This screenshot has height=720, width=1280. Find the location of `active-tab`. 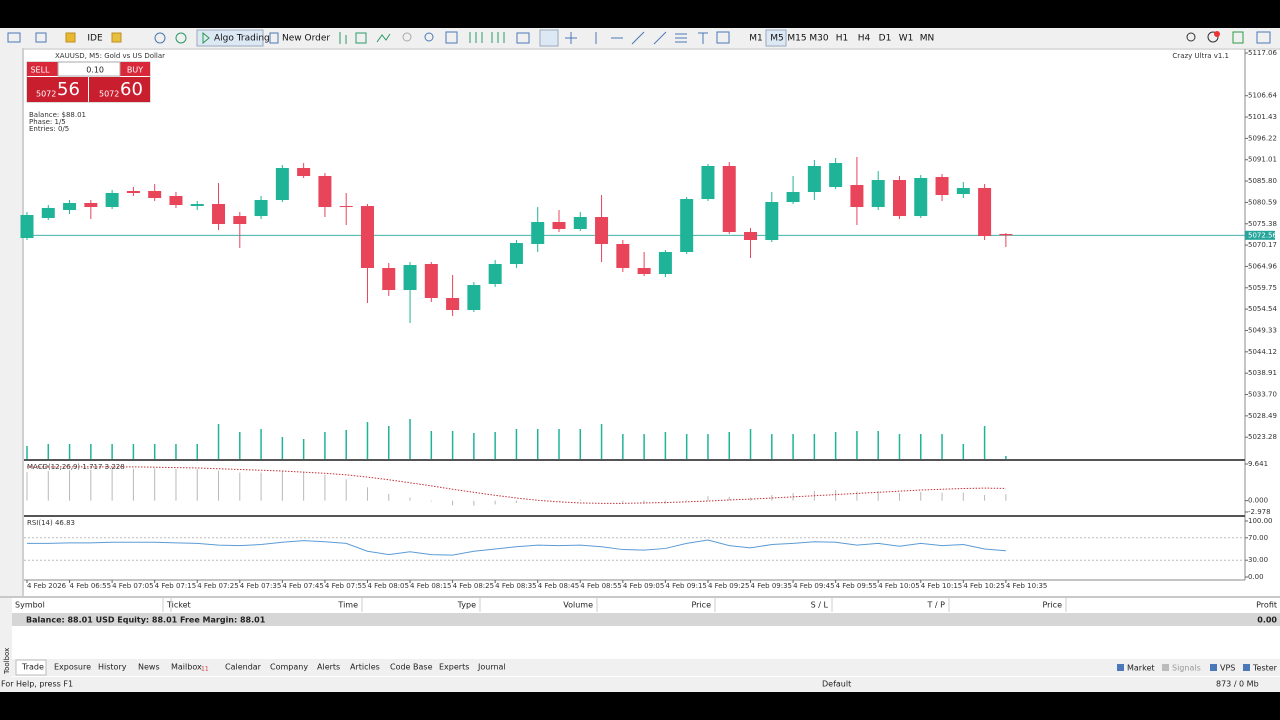

active-tab is located at coordinates (31, 667).